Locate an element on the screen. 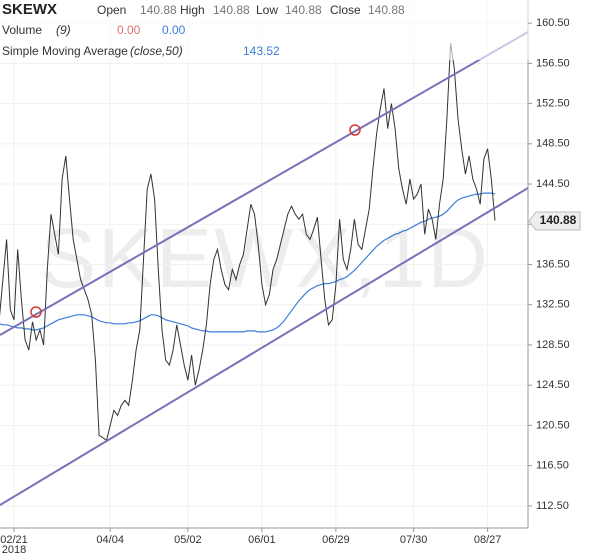 The image size is (600, 558). y-tick-label: 144.50 is located at coordinates (553, 184).